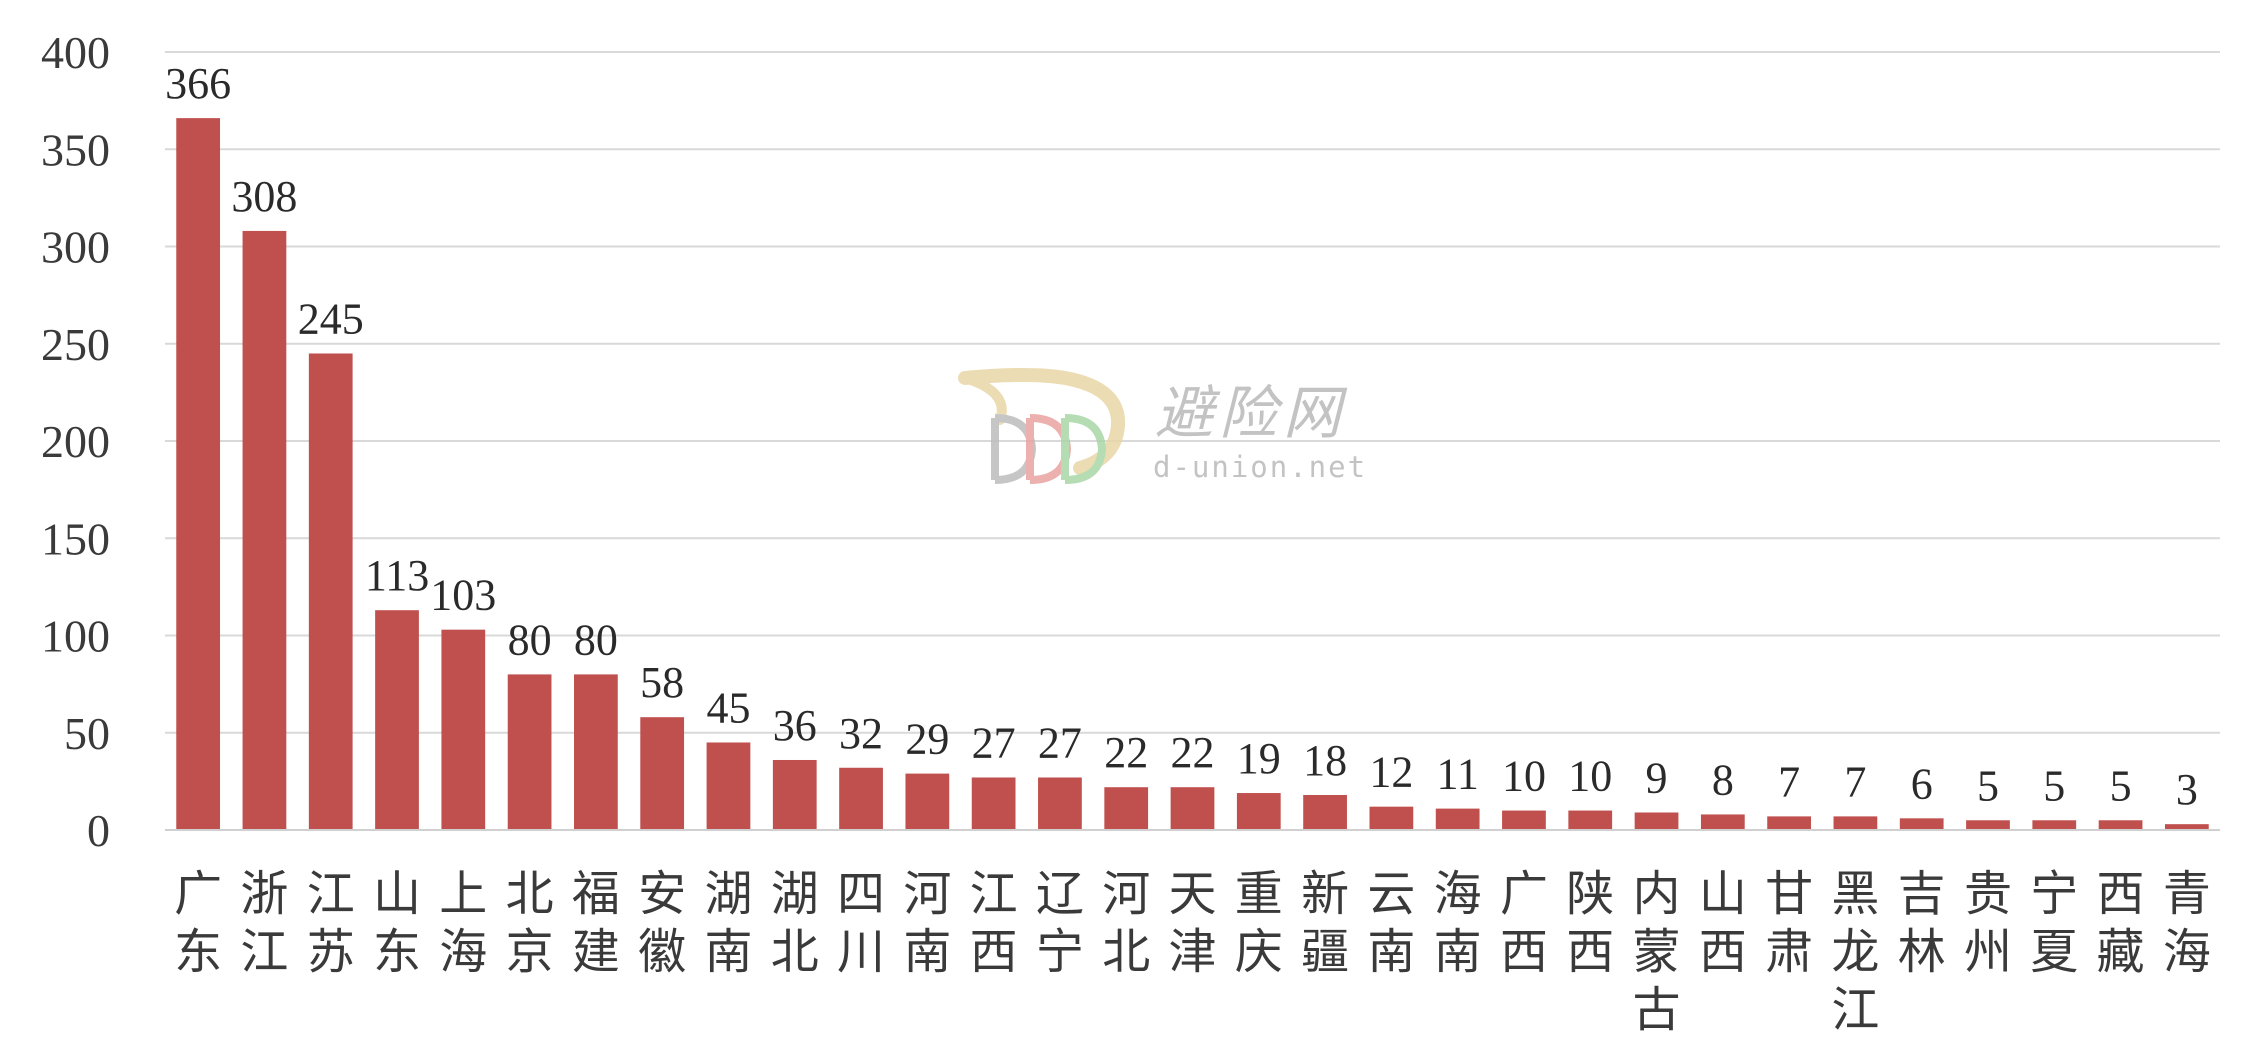 The image size is (2248, 1054). What do you see at coordinates (1657, 777) in the screenshot?
I see `data-label: 9` at bounding box center [1657, 777].